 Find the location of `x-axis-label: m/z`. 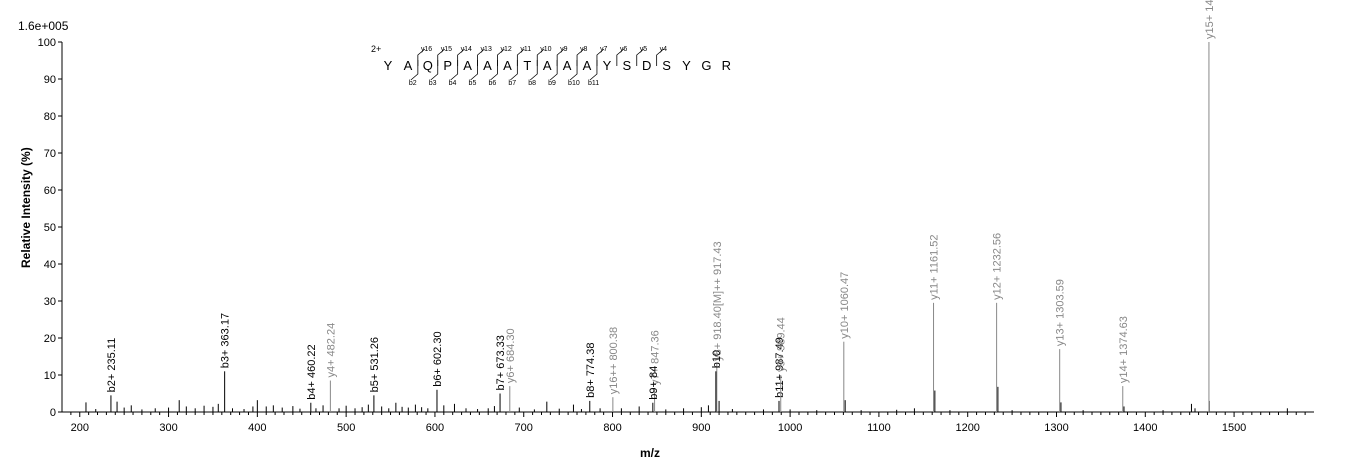

x-axis-label: m/z is located at coordinates (650, 453).